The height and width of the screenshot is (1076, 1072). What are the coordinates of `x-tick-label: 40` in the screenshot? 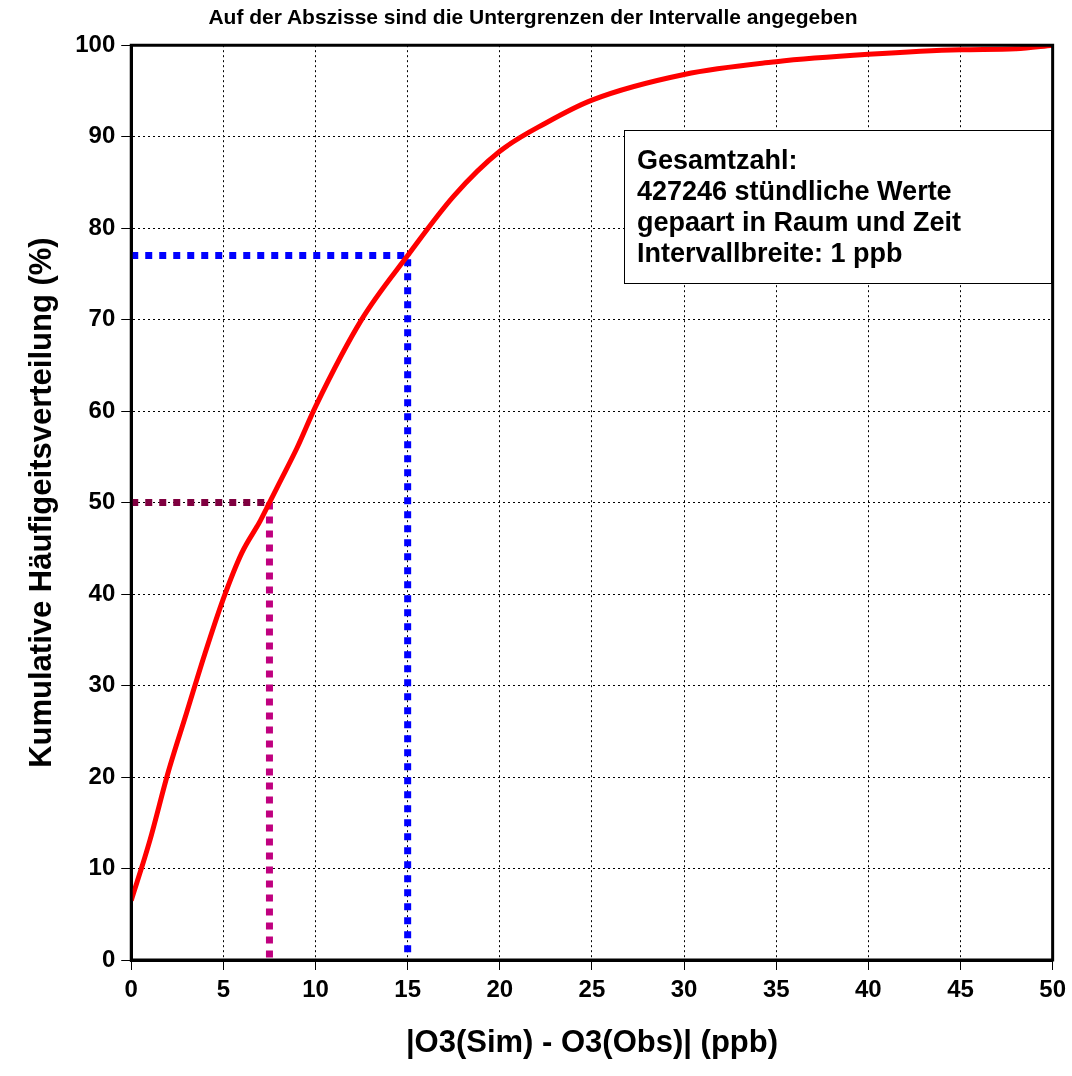 It's located at (868, 989).